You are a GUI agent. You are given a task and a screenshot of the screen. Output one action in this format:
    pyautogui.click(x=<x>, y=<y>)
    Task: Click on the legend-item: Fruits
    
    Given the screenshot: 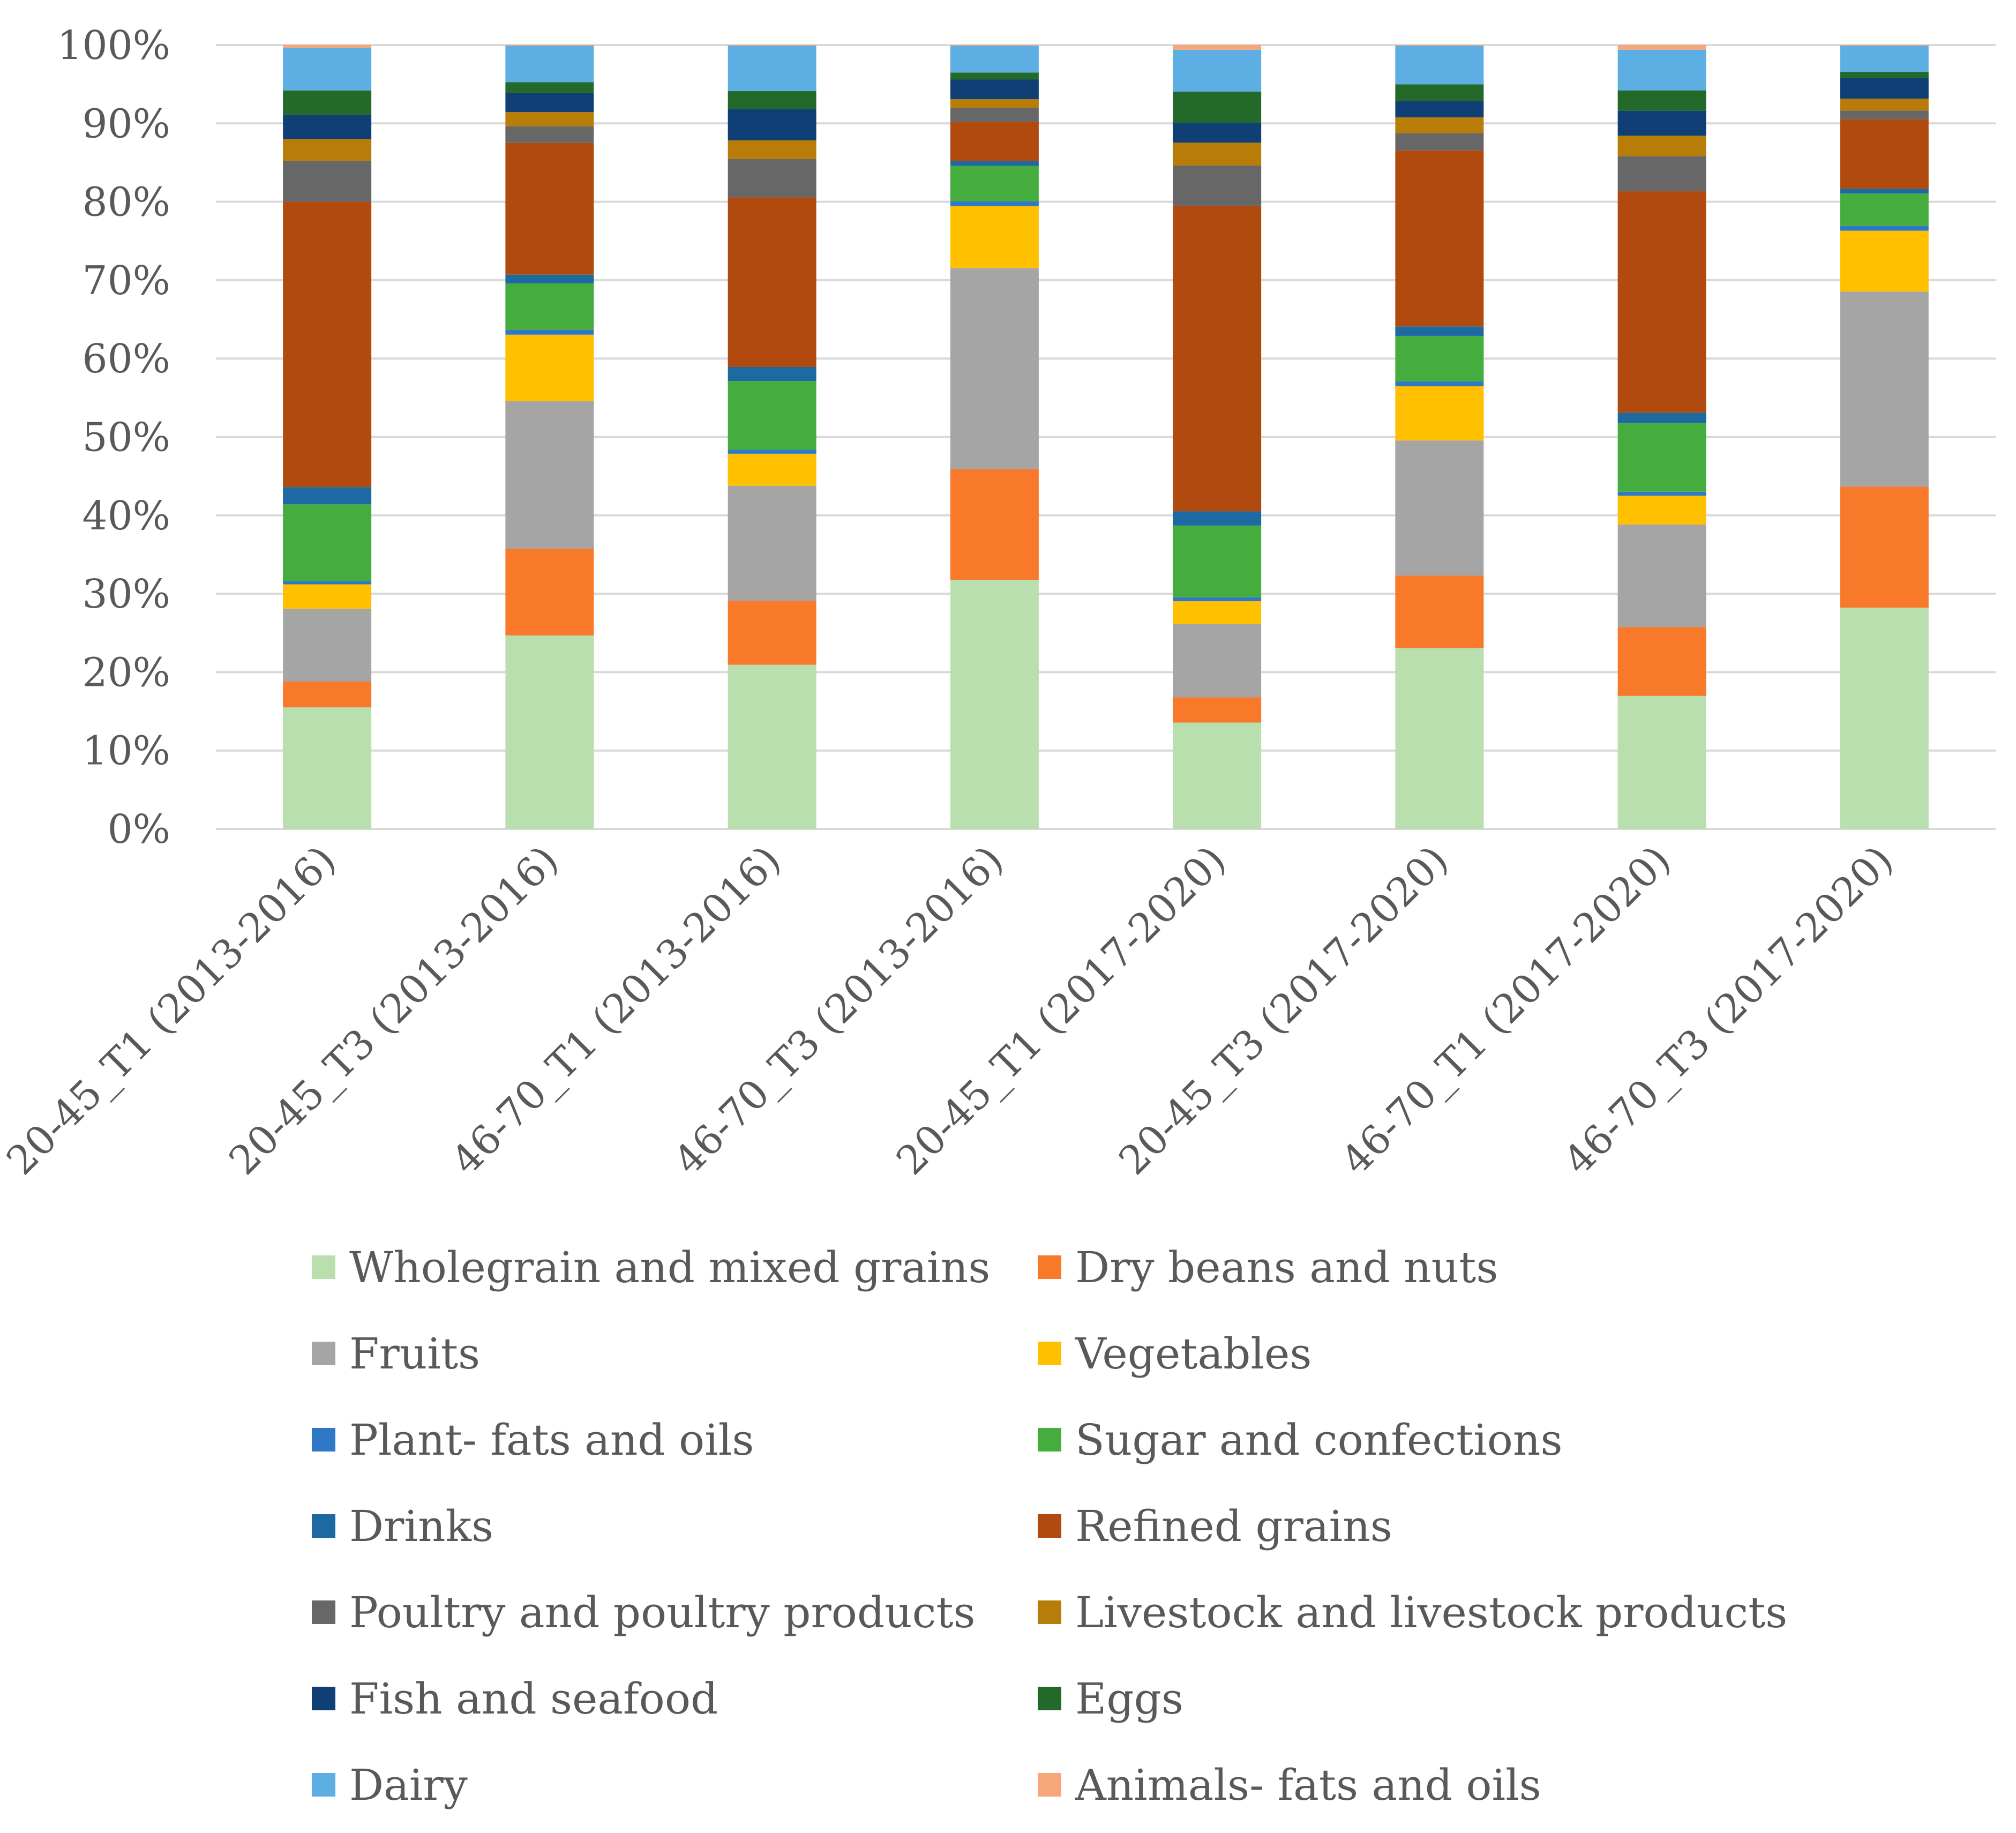 What is the action you would take?
    pyautogui.click(x=396, y=1354)
    